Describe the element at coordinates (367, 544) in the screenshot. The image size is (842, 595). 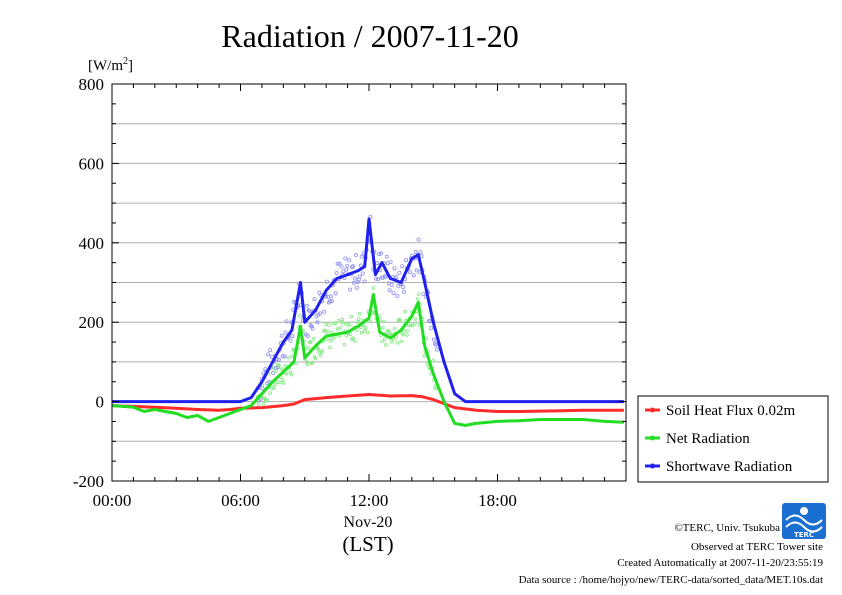
I see `x-axis-timezone: (LST)` at that location.